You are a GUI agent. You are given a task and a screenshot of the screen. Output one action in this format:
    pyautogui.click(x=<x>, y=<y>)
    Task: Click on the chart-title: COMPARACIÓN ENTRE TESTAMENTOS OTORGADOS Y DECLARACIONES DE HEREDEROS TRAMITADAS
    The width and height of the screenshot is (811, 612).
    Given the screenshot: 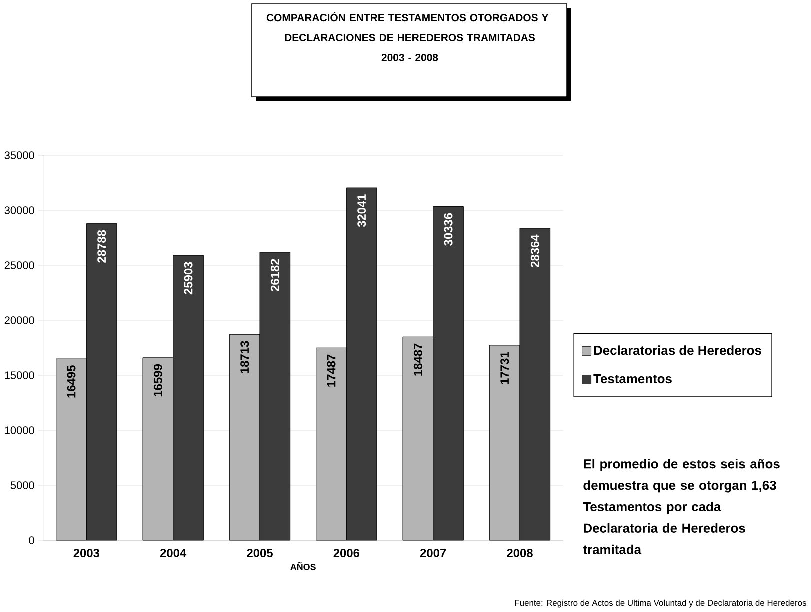 What is the action you would take?
    pyautogui.click(x=407, y=27)
    